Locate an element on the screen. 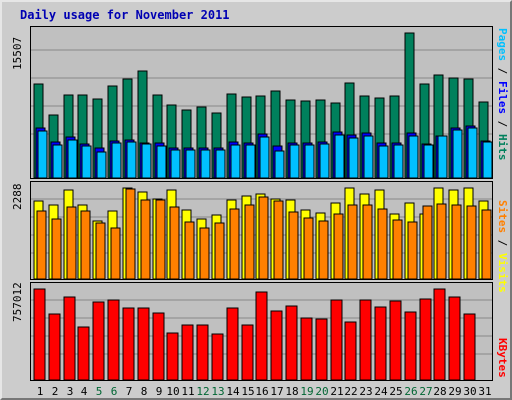 This screenshot has width=512, height=400. x-tick-label: 17 is located at coordinates (277, 391).